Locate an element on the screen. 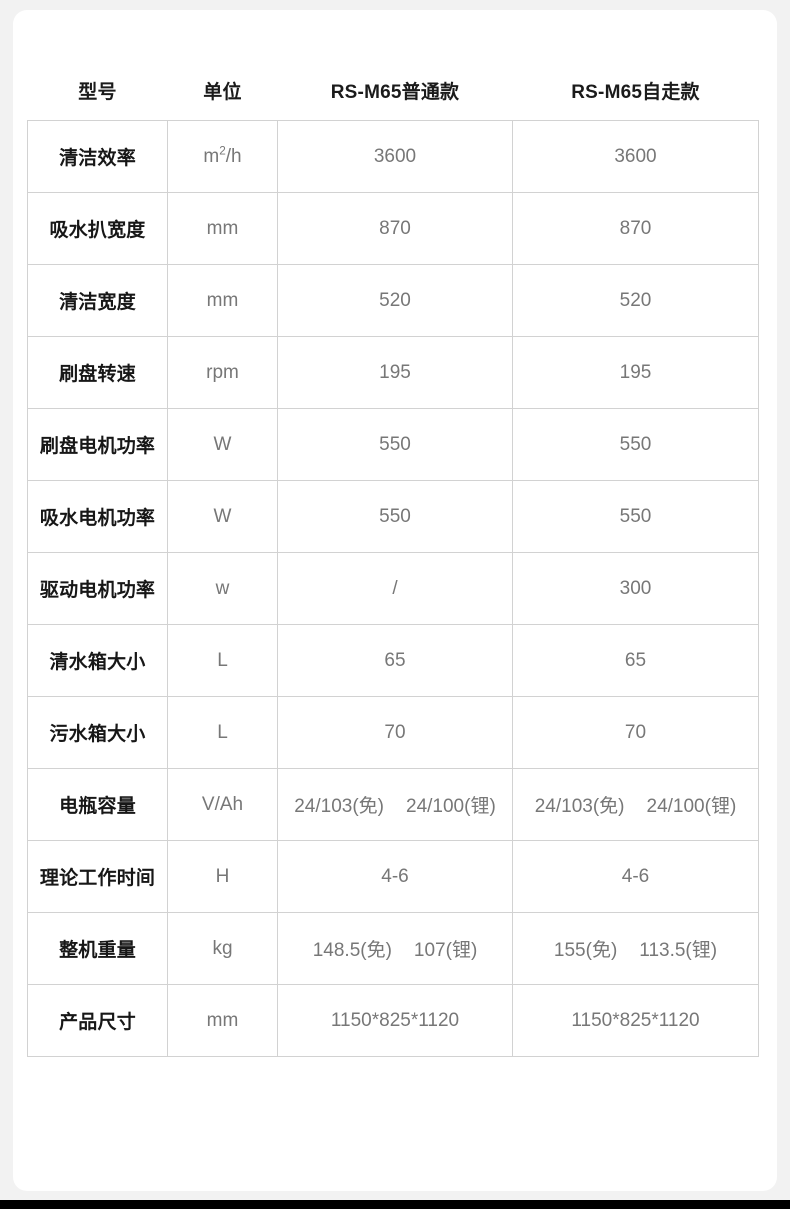 The height and width of the screenshot is (1209, 790). cell-standard: 148.5(免) 107(锂) is located at coordinates (395, 948).